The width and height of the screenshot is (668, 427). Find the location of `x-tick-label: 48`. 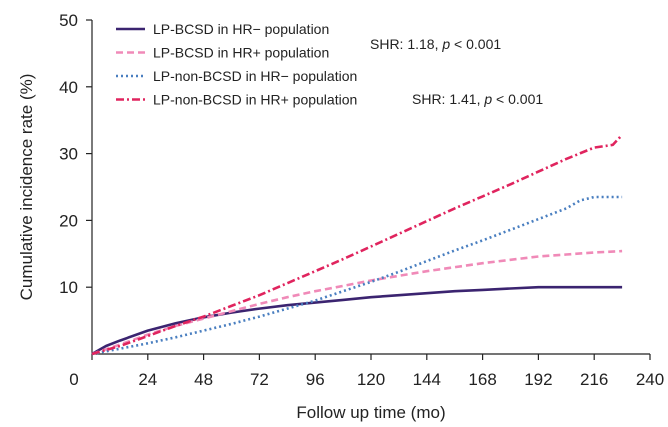

x-tick-label: 48 is located at coordinates (203, 379).